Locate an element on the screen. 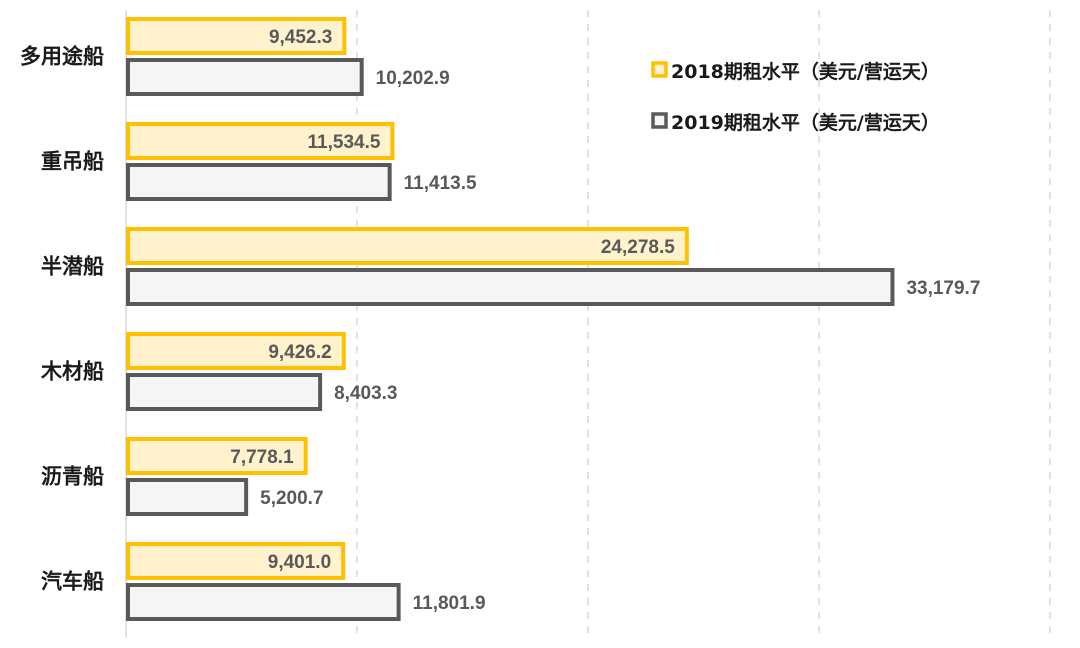 This screenshot has height=648, width=1080. category-label-4: 沥青船 is located at coordinates (72, 477).